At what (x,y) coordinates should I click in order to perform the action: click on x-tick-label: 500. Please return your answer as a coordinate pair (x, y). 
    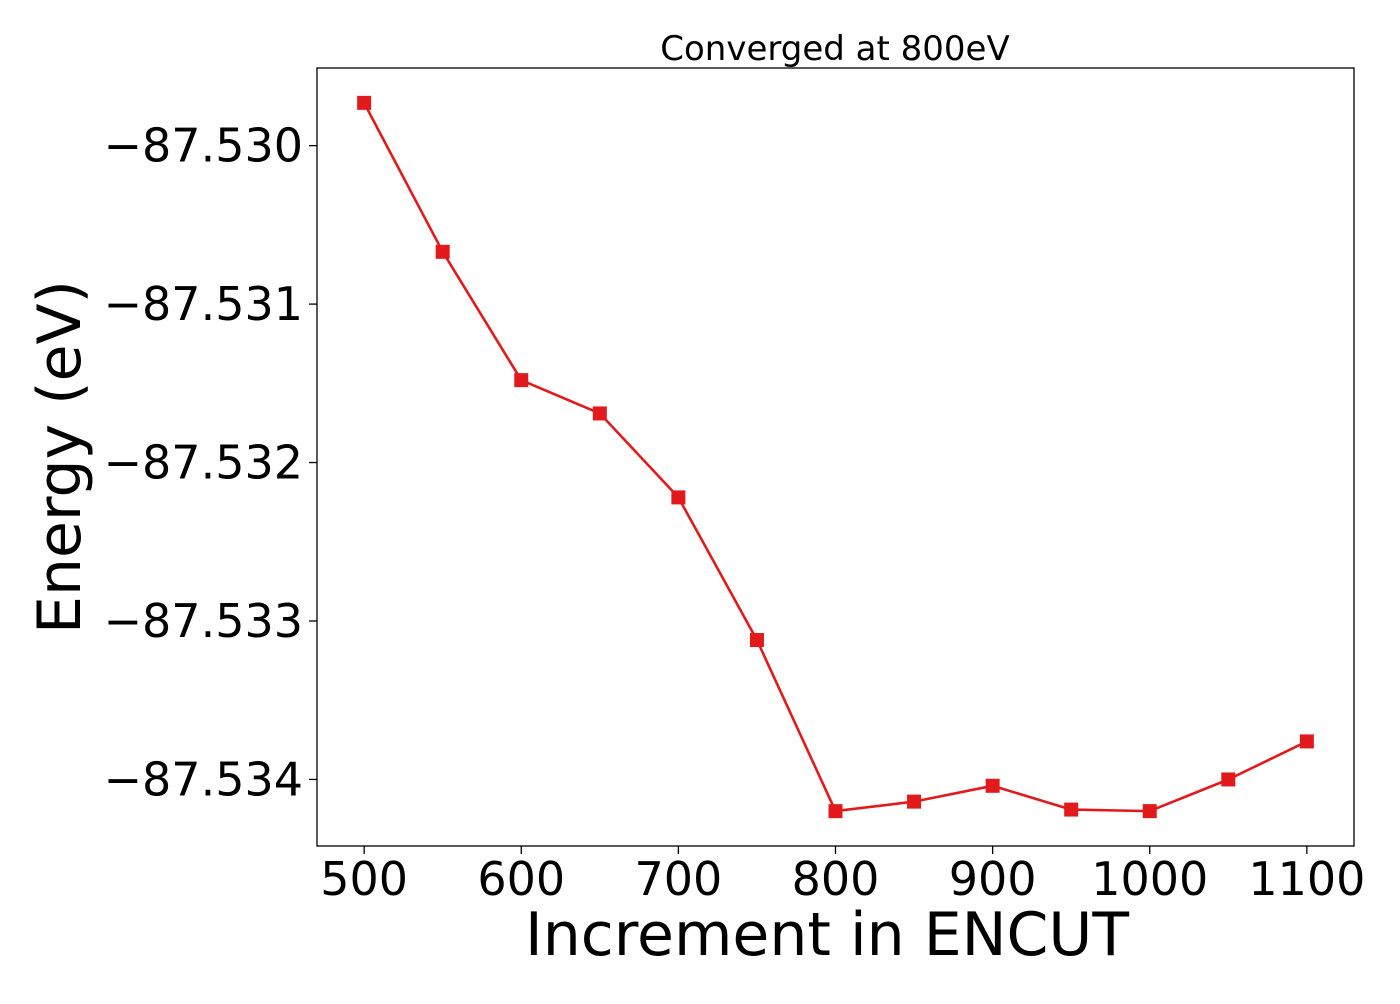
    Looking at the image, I should click on (364, 879).